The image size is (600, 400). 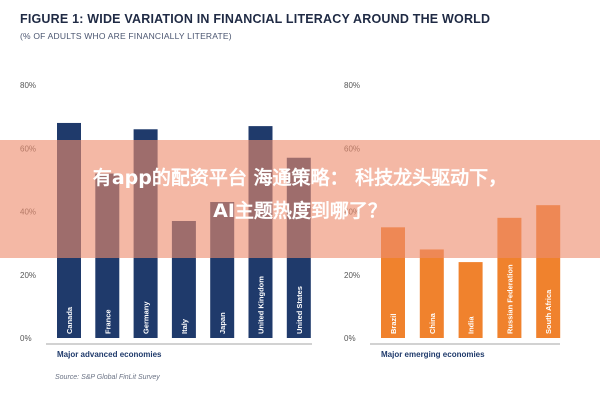 I want to click on x-axis-label: Major advanced economies, so click(x=109, y=354).